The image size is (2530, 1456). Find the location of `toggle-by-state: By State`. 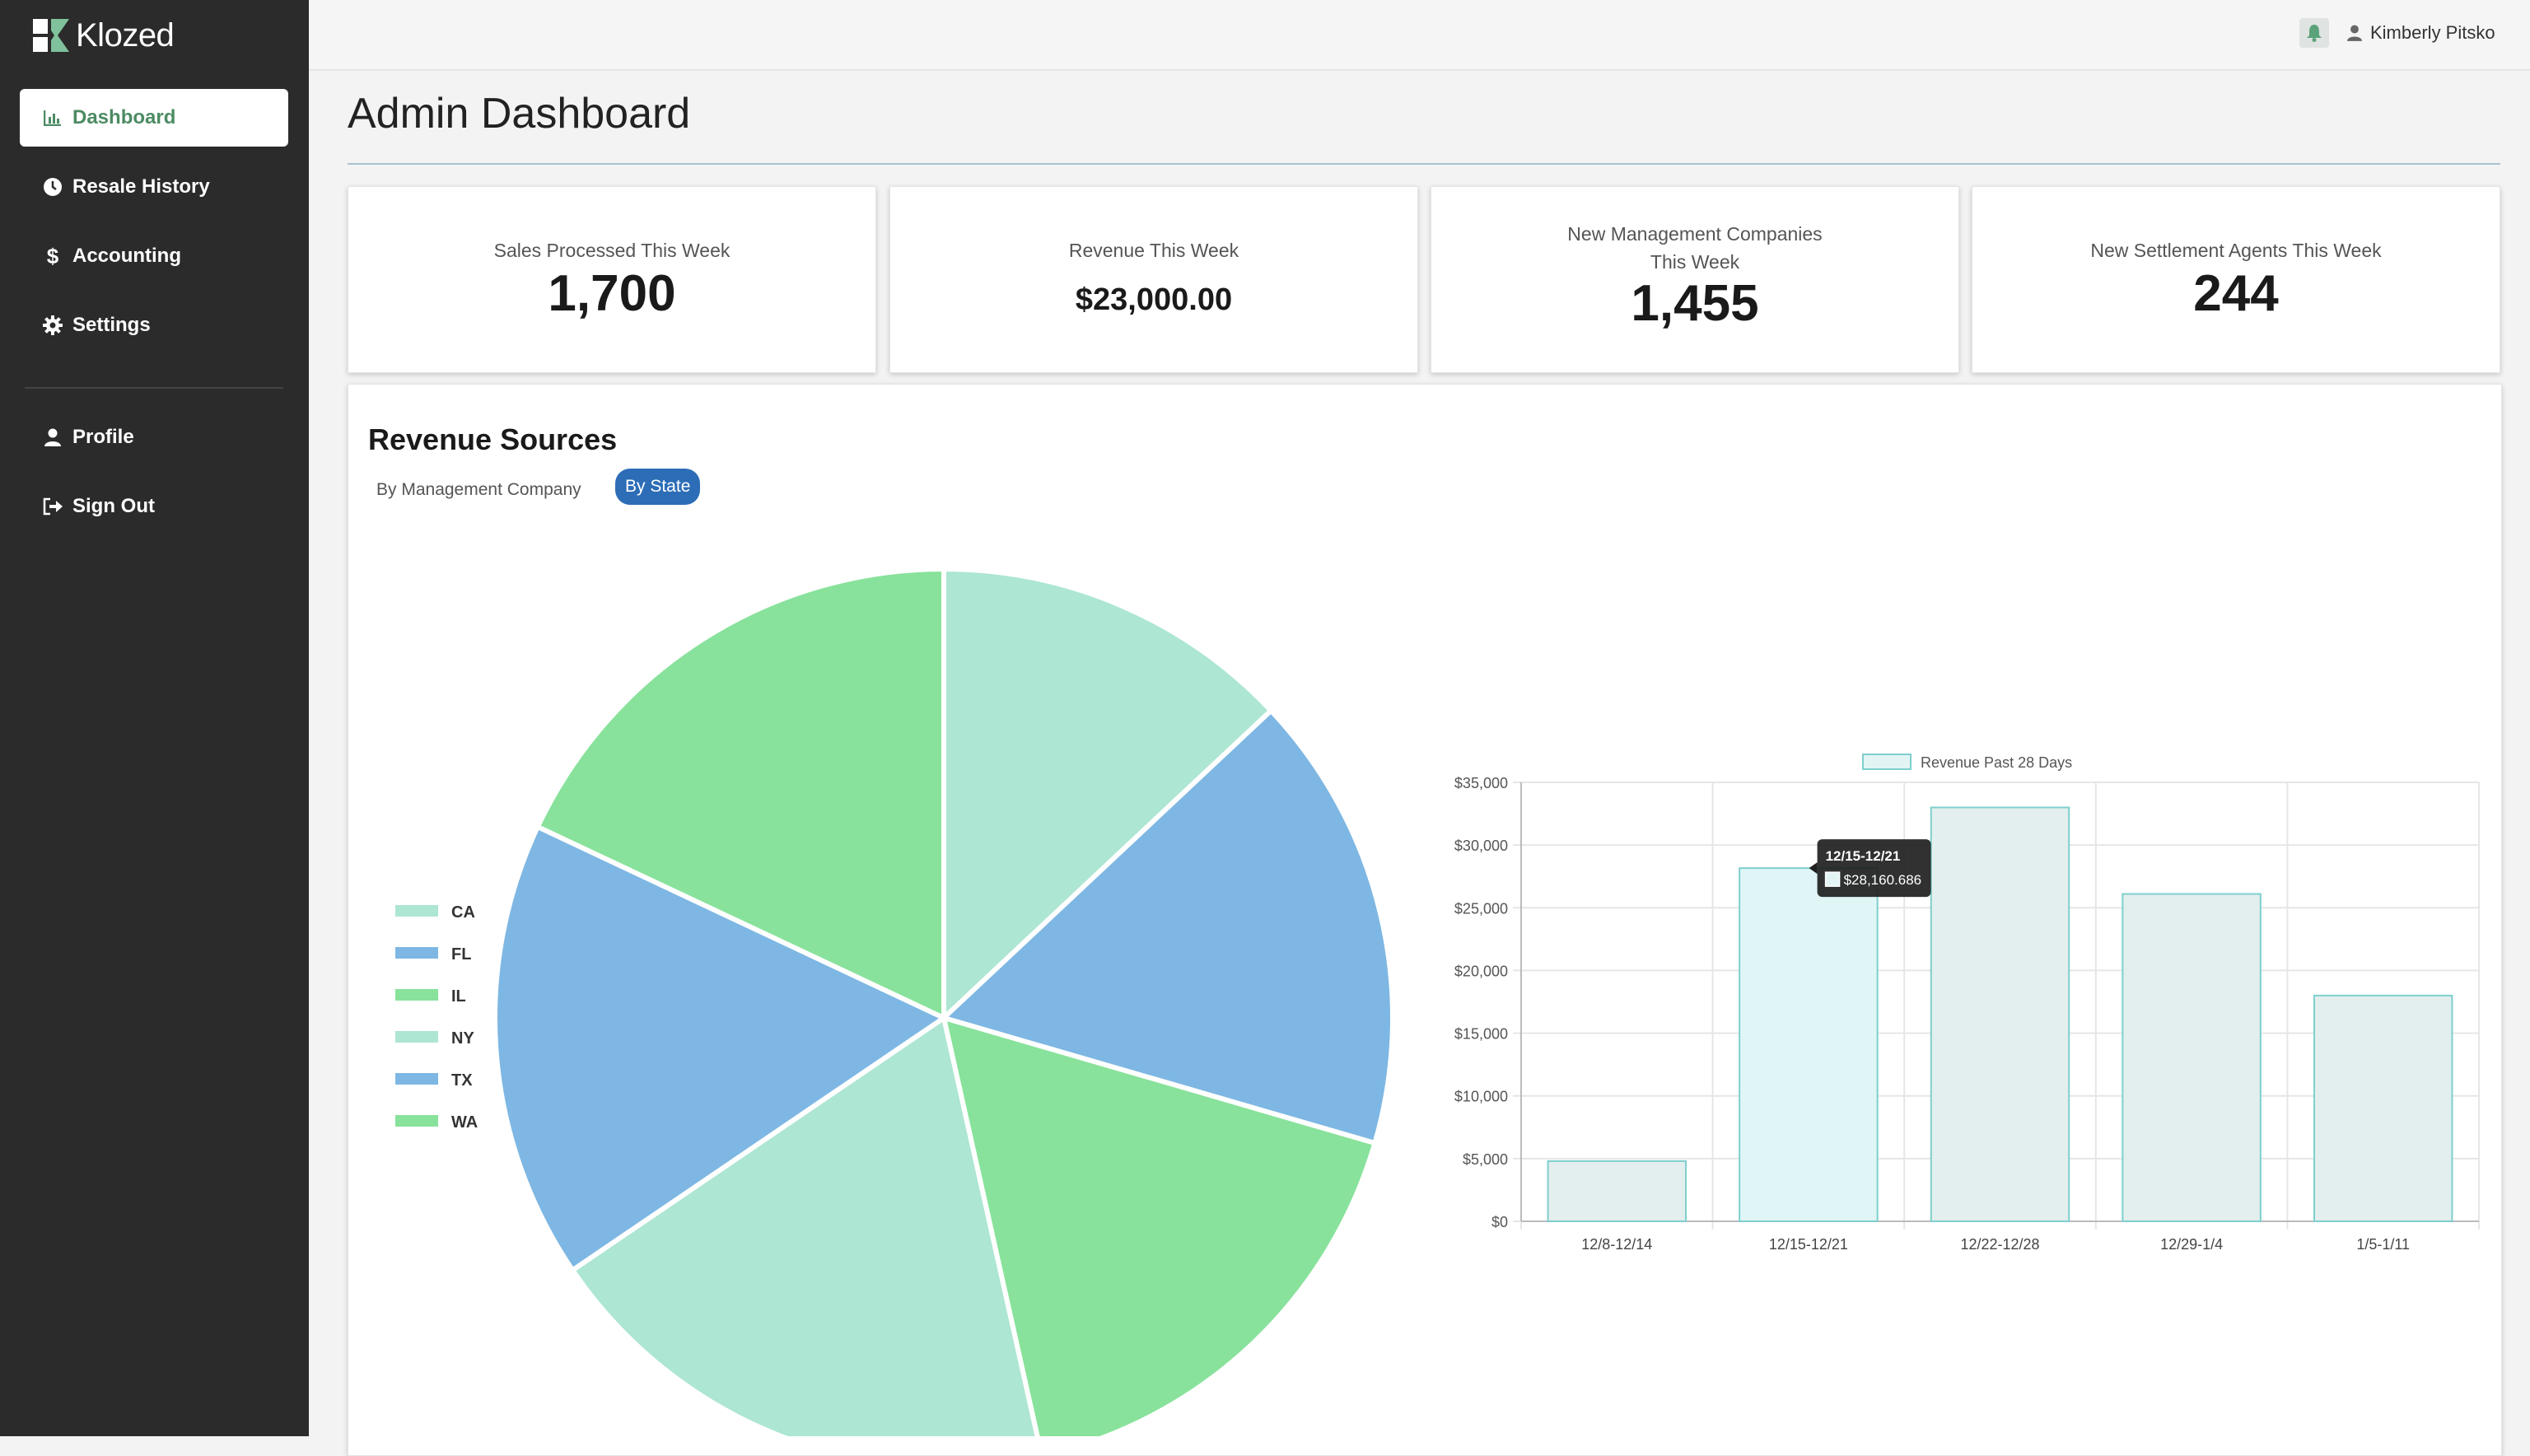

toggle-by-state: By State is located at coordinates (658, 487).